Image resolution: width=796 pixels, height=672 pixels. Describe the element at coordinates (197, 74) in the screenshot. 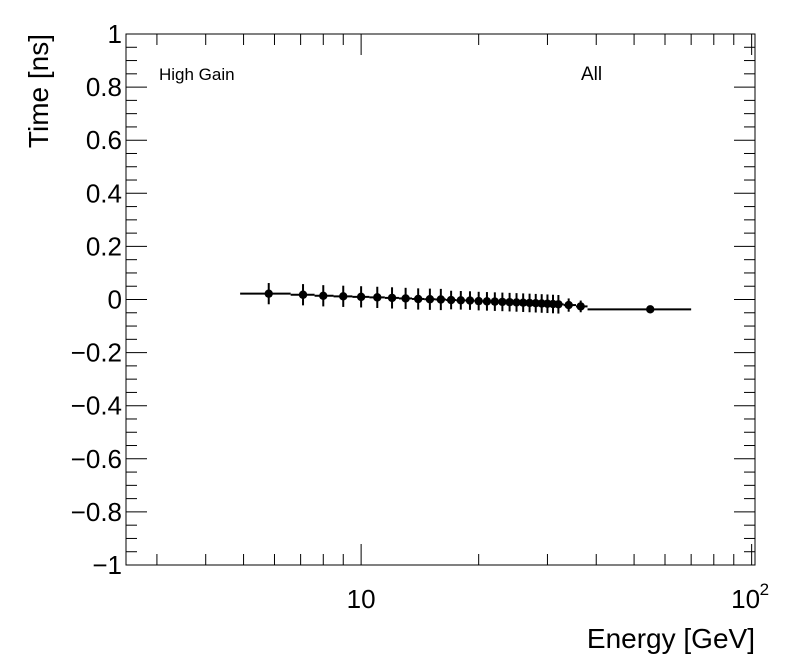

I see `annotation-high-gain: High Gain` at that location.